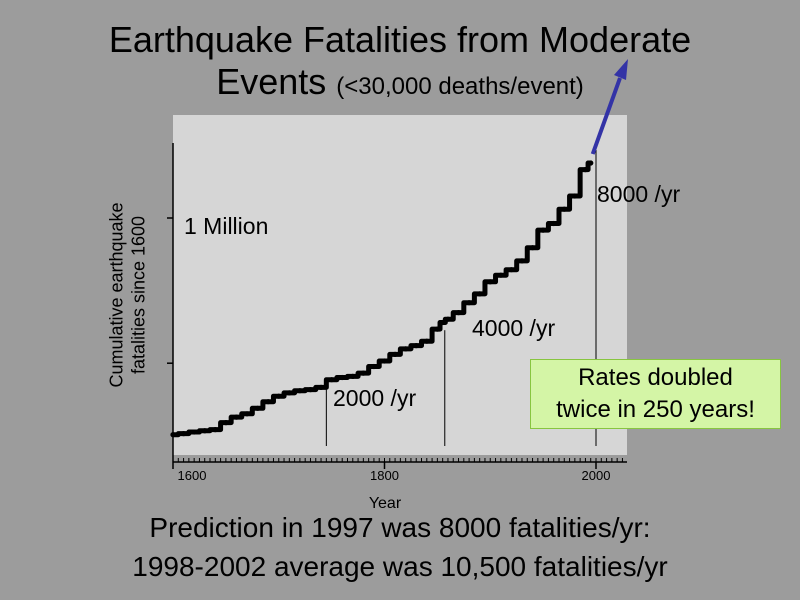 Image resolution: width=800 pixels, height=600 pixels. What do you see at coordinates (606, 116) in the screenshot?
I see `trend-arrow-shaft` at bounding box center [606, 116].